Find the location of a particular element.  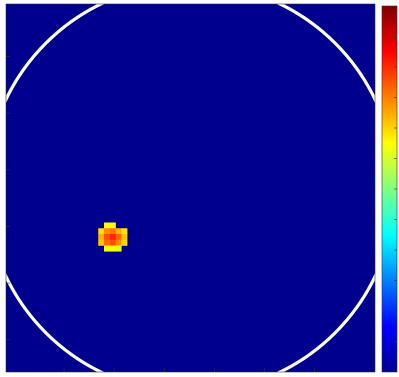

colorbar-ticks is located at coordinates (395, 189).